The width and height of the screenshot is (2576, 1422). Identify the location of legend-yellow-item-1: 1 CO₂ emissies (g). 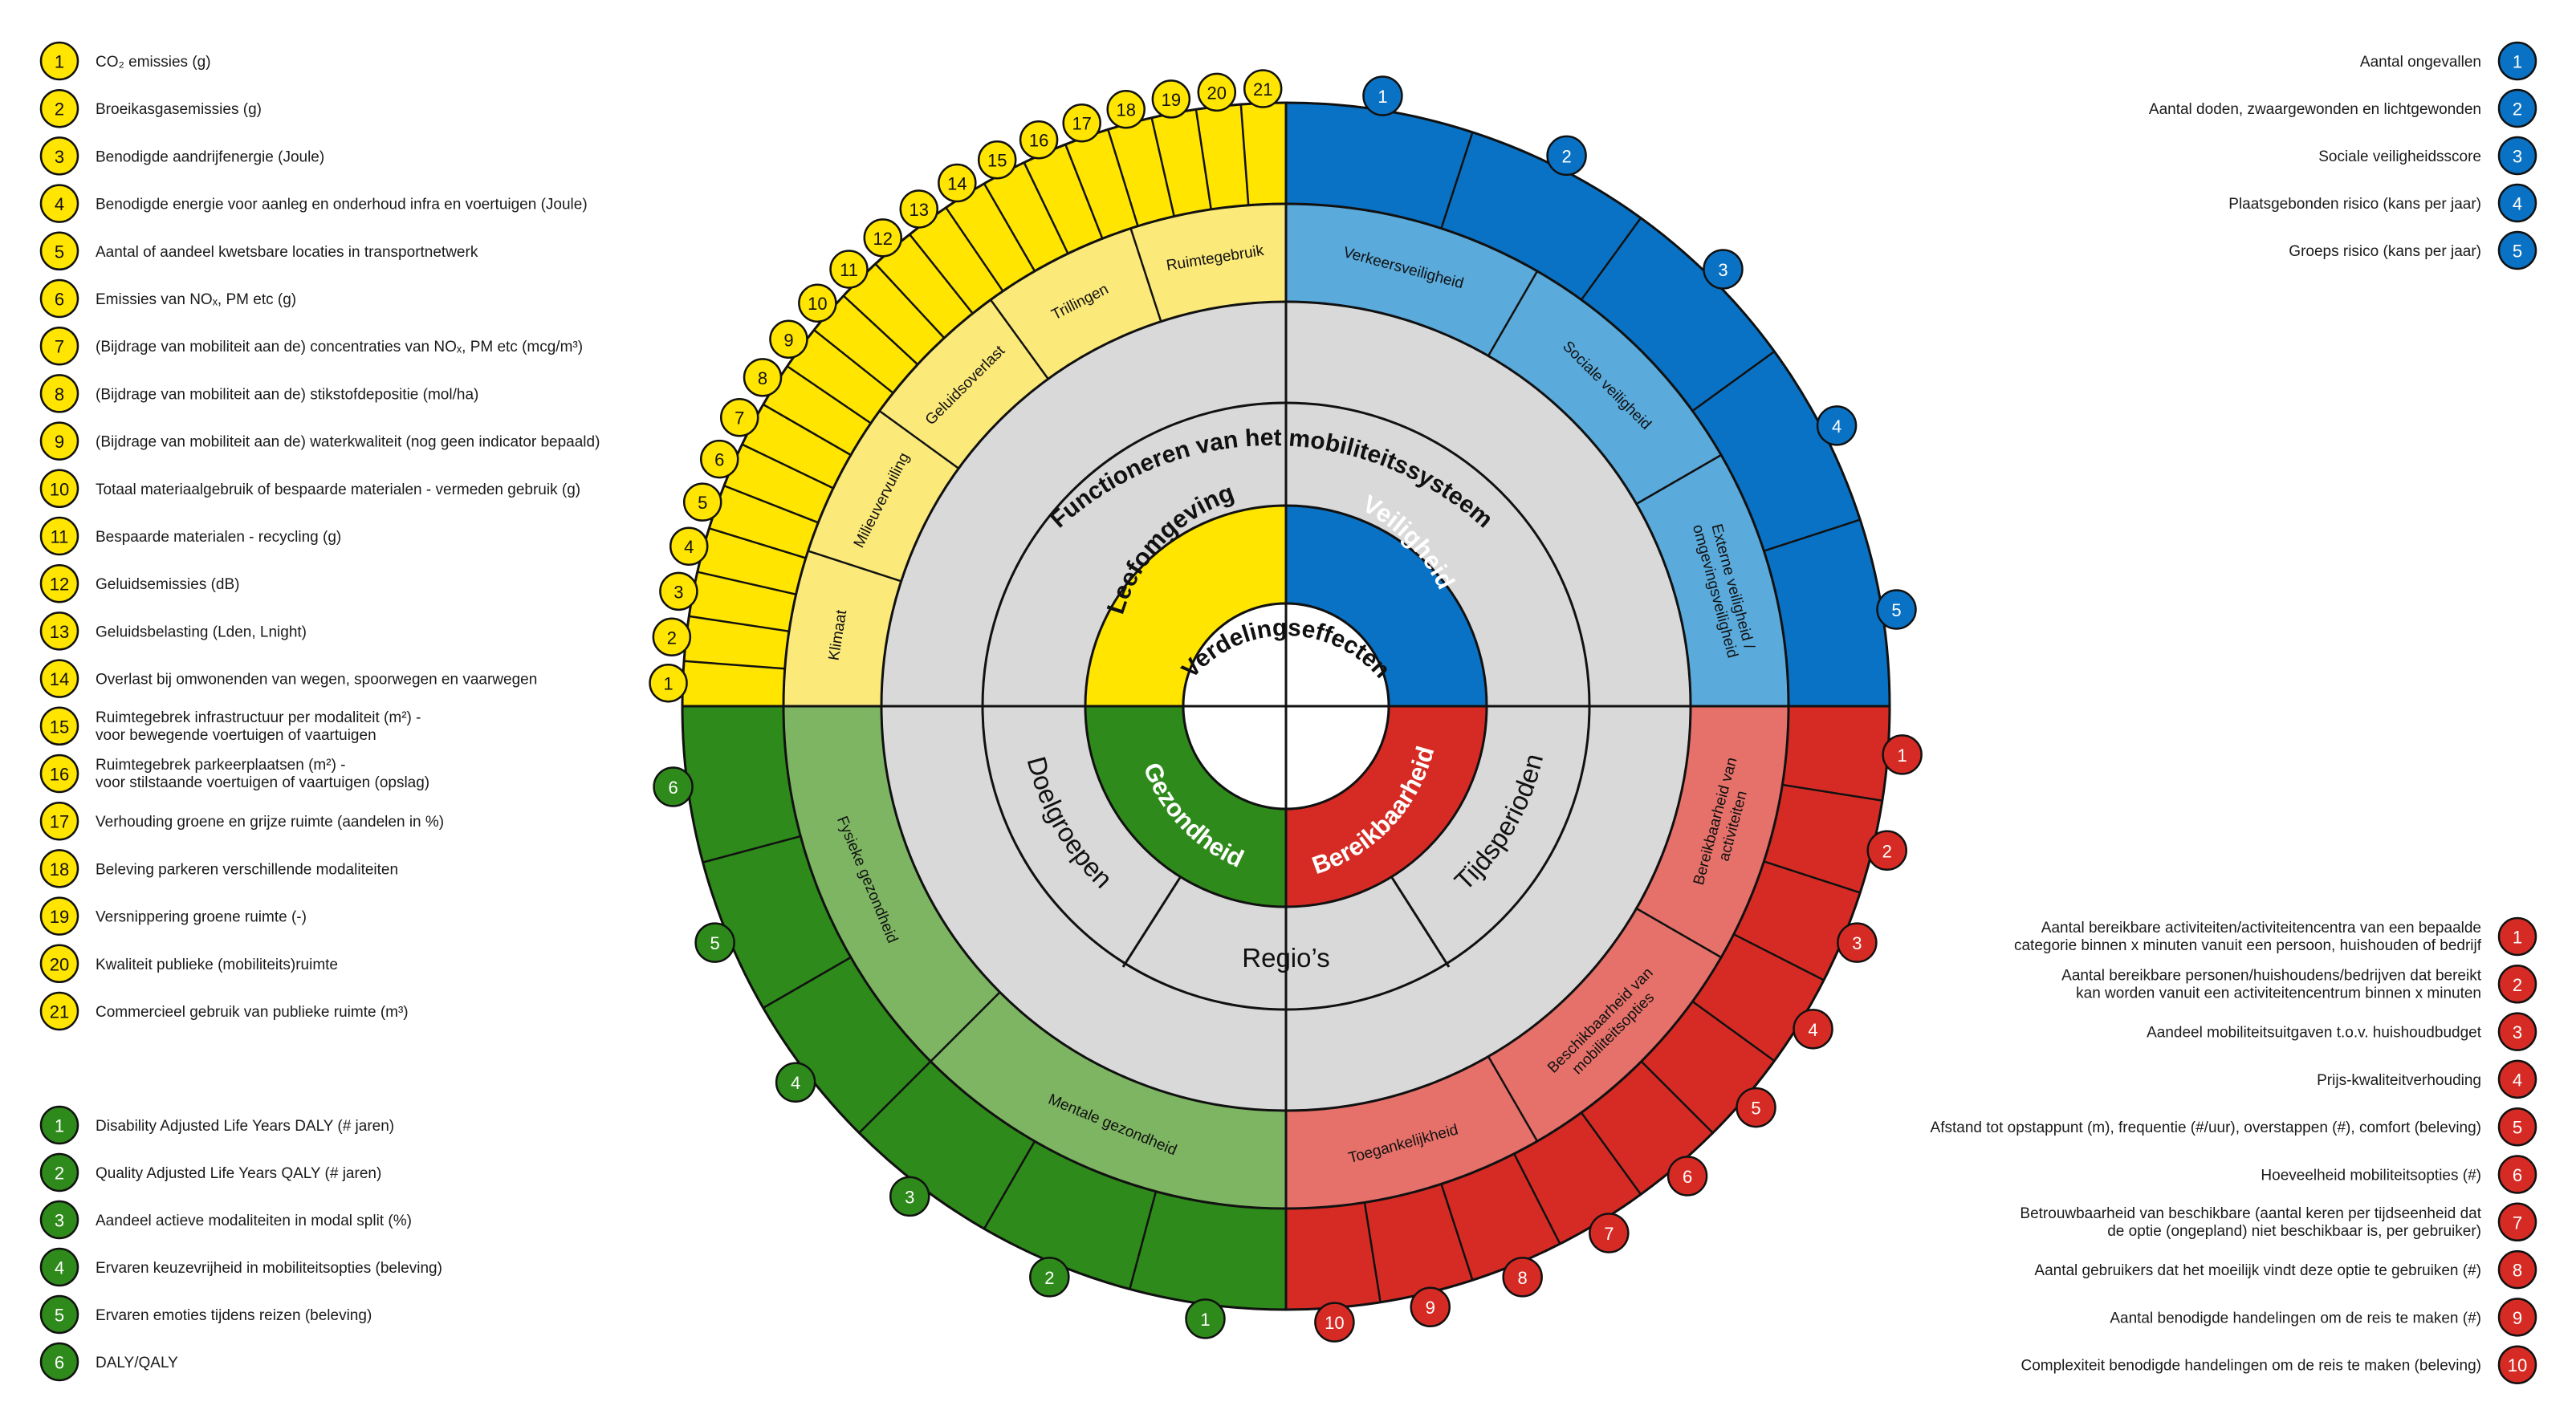
(125, 61).